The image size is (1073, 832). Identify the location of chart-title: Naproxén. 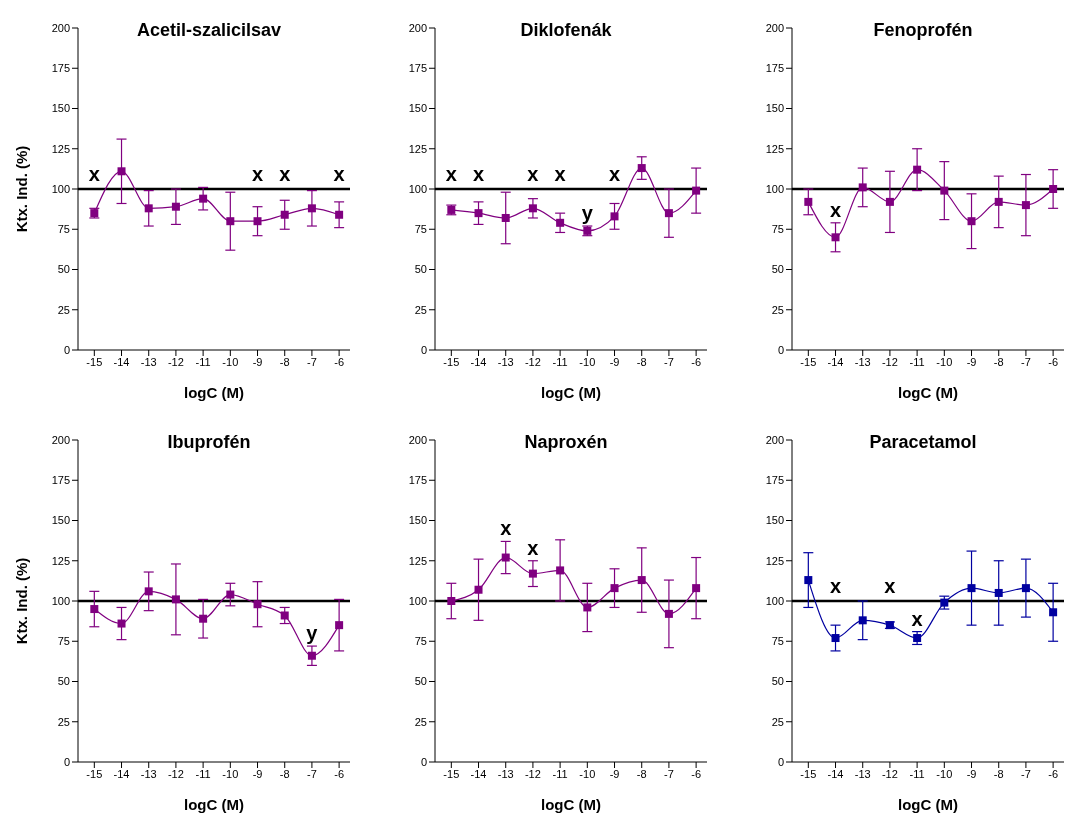
(566, 442).